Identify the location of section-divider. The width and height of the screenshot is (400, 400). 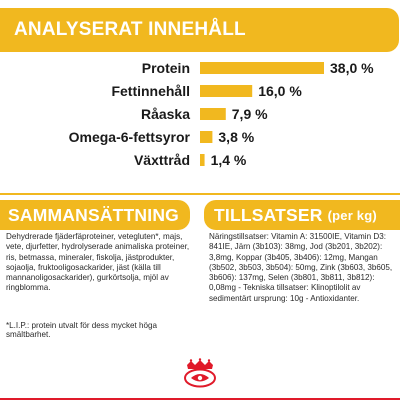
(200, 194).